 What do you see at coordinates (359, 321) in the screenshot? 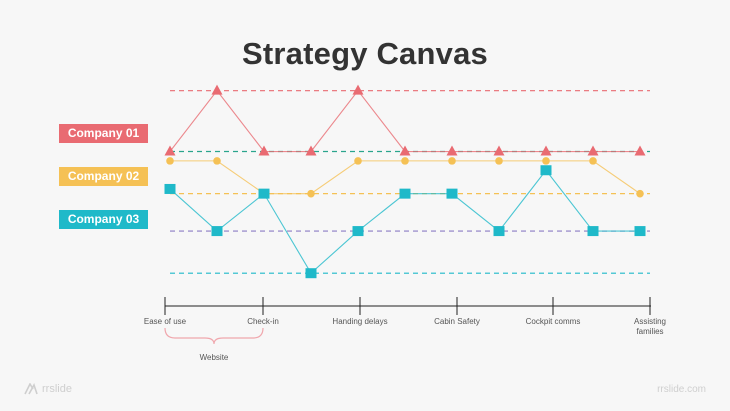
I see `x-tick-label: Handing delays` at bounding box center [359, 321].